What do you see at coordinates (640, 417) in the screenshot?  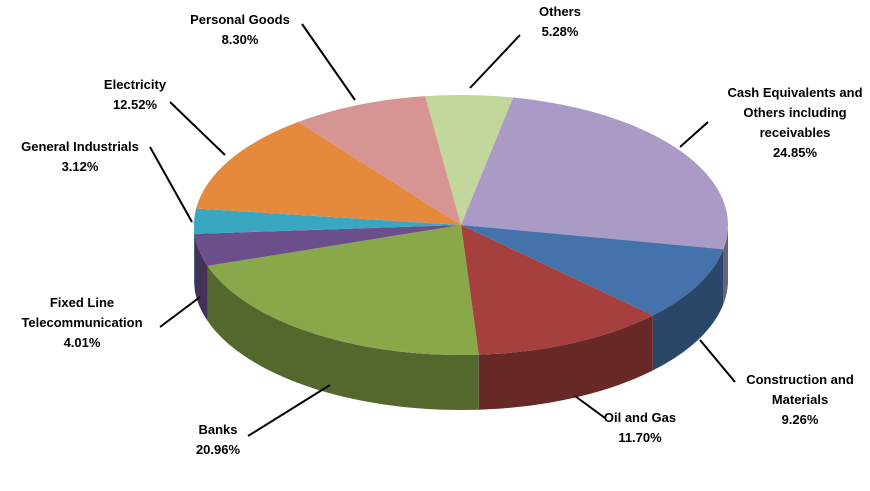 I see `category-name: Oil and Gas` at bounding box center [640, 417].